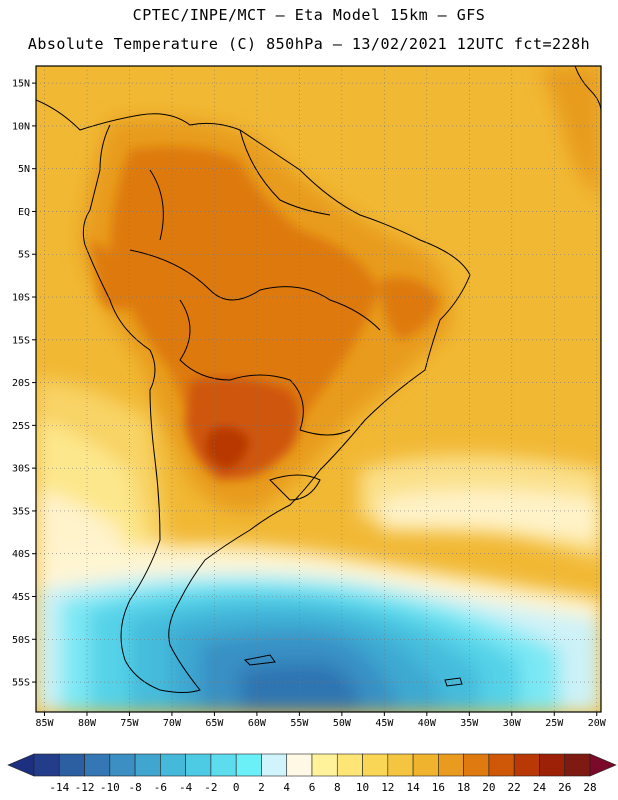  Describe the element at coordinates (21, 84) in the screenshot. I see `lat-tick-label: 15N` at that location.